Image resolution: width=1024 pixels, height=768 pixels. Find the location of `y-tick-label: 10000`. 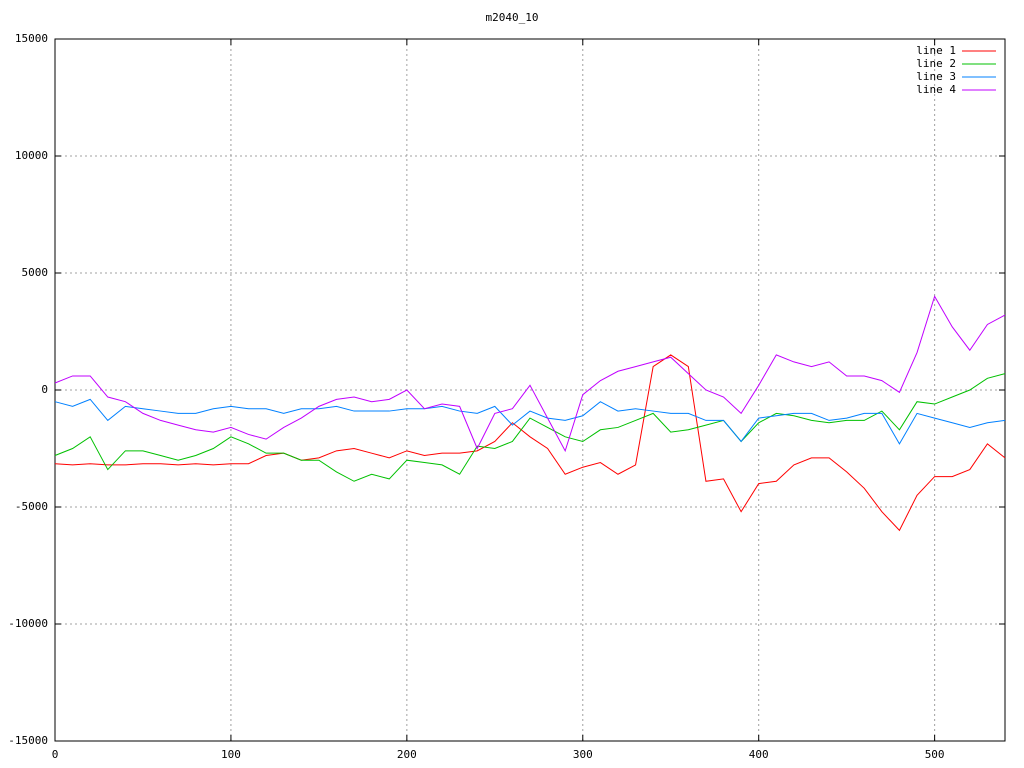

y-tick-label: 10000 is located at coordinates (31, 155).